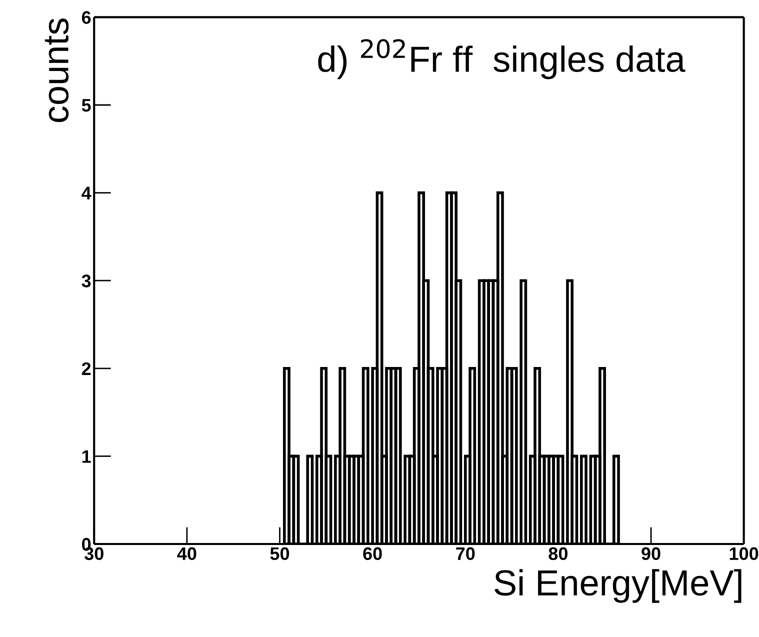  I want to click on y-tick-label: 4, so click(87, 193).